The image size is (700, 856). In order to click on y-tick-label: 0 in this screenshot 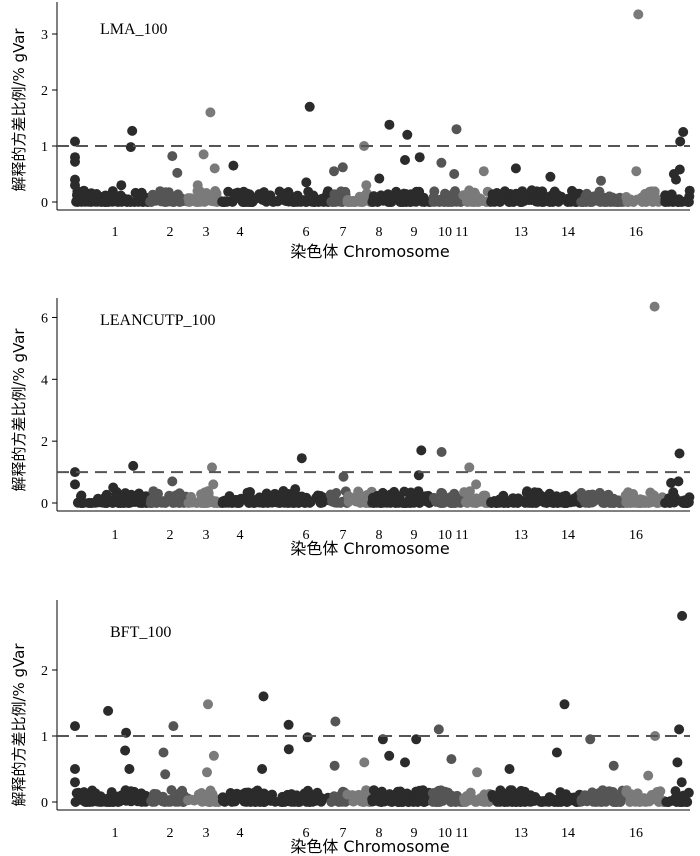, I will do `click(44, 803)`.